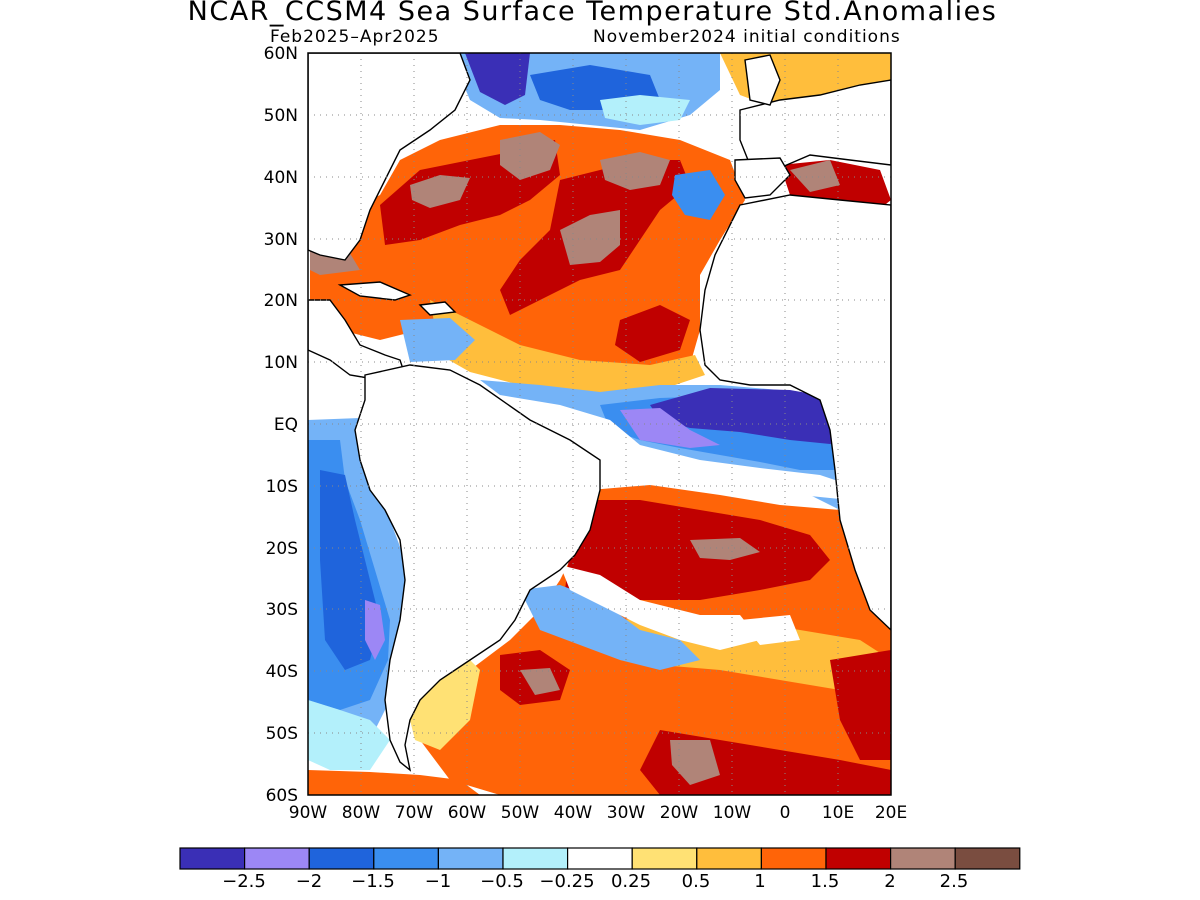  I want to click on se-pacific-light-cold, so click(349, 735).